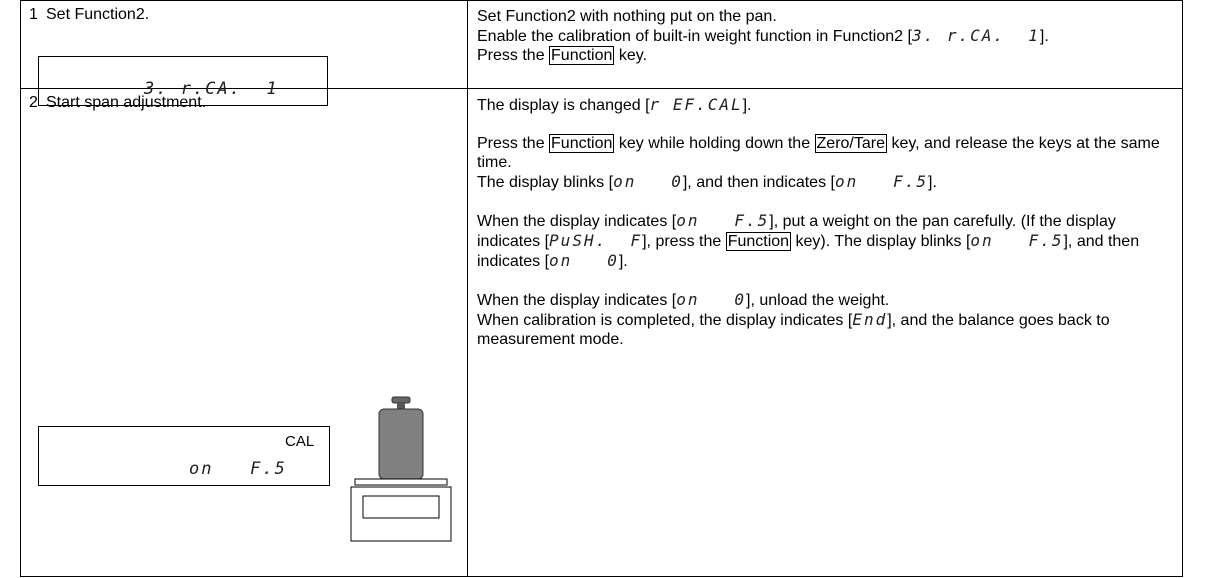 The width and height of the screenshot is (1206, 578). I want to click on text: key., so click(631, 55).